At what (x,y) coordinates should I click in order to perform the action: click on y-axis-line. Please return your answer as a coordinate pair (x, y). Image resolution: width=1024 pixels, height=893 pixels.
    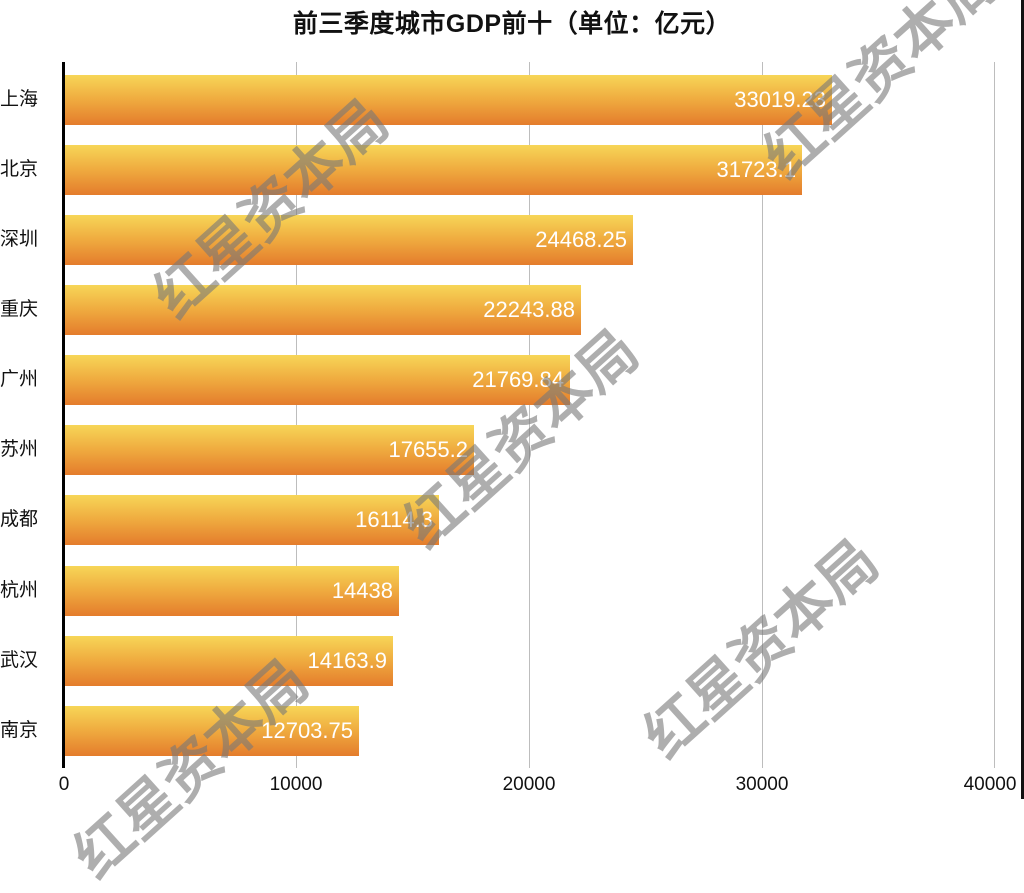
    Looking at the image, I should click on (63, 415).